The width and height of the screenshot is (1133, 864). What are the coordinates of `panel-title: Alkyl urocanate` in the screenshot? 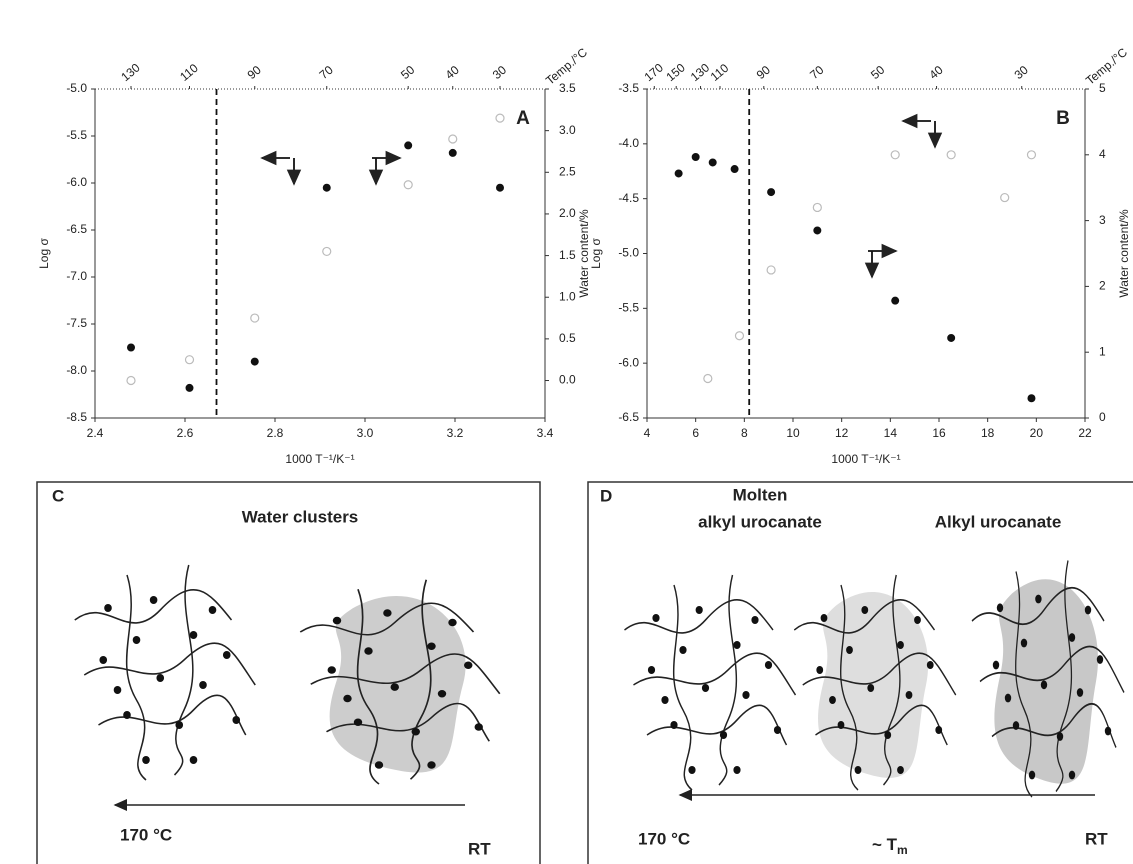 It's located at (998, 521).